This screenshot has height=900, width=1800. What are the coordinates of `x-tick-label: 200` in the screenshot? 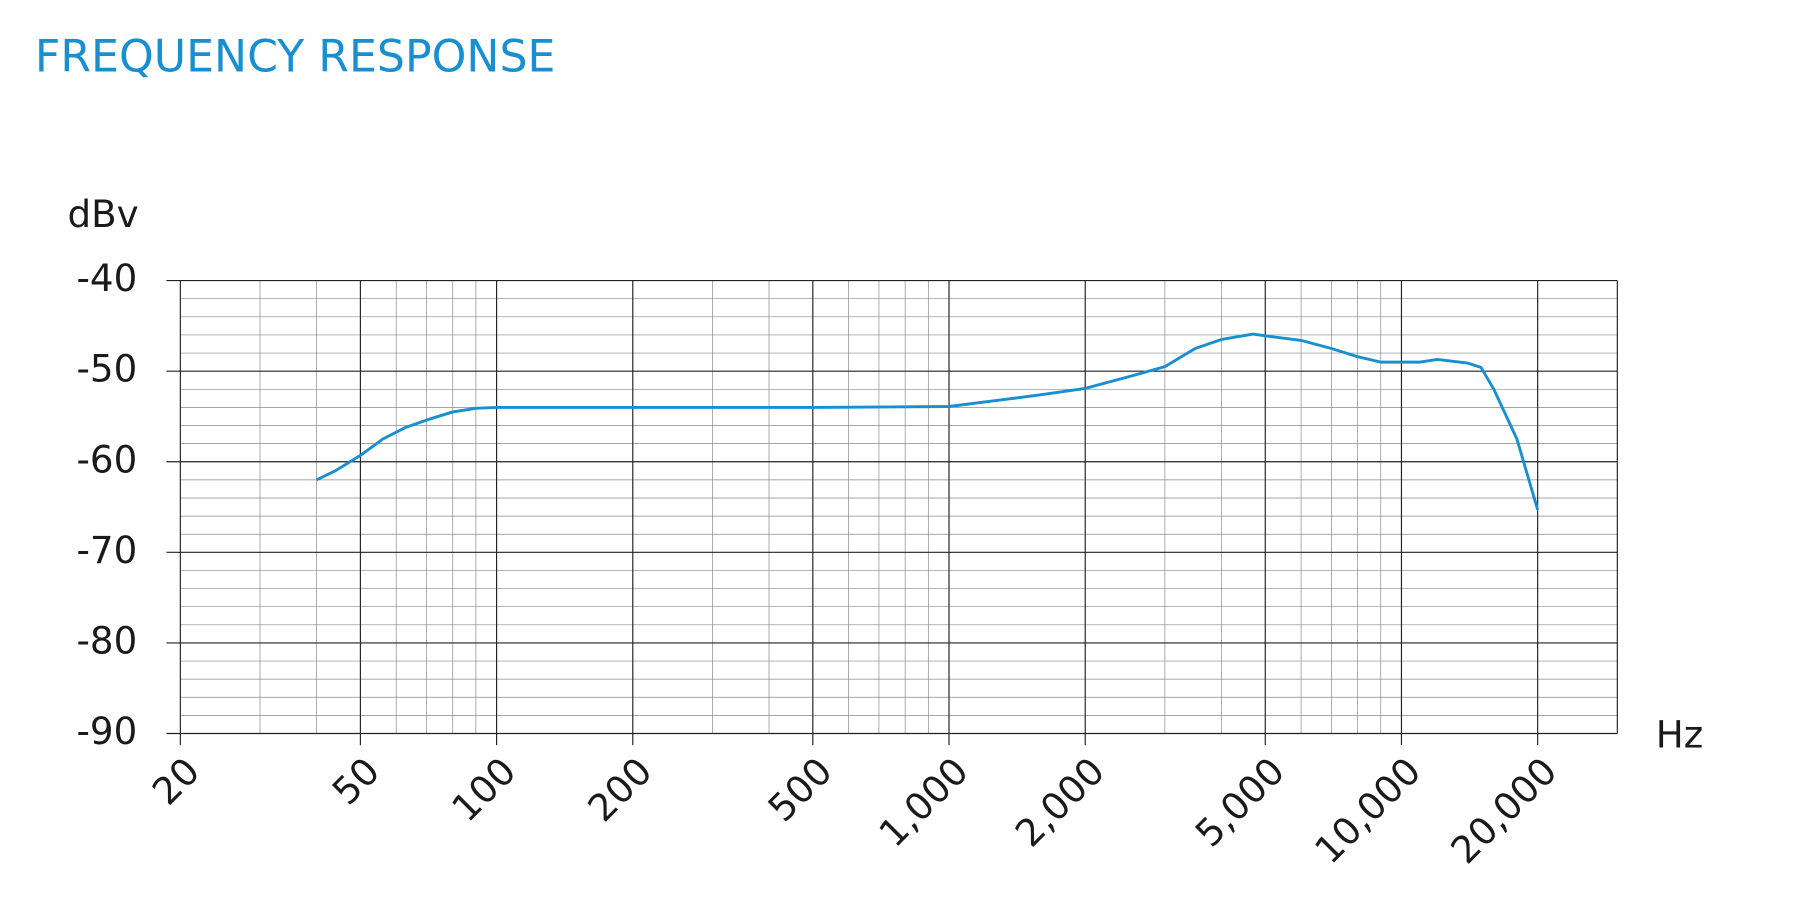 It's located at (619, 789).